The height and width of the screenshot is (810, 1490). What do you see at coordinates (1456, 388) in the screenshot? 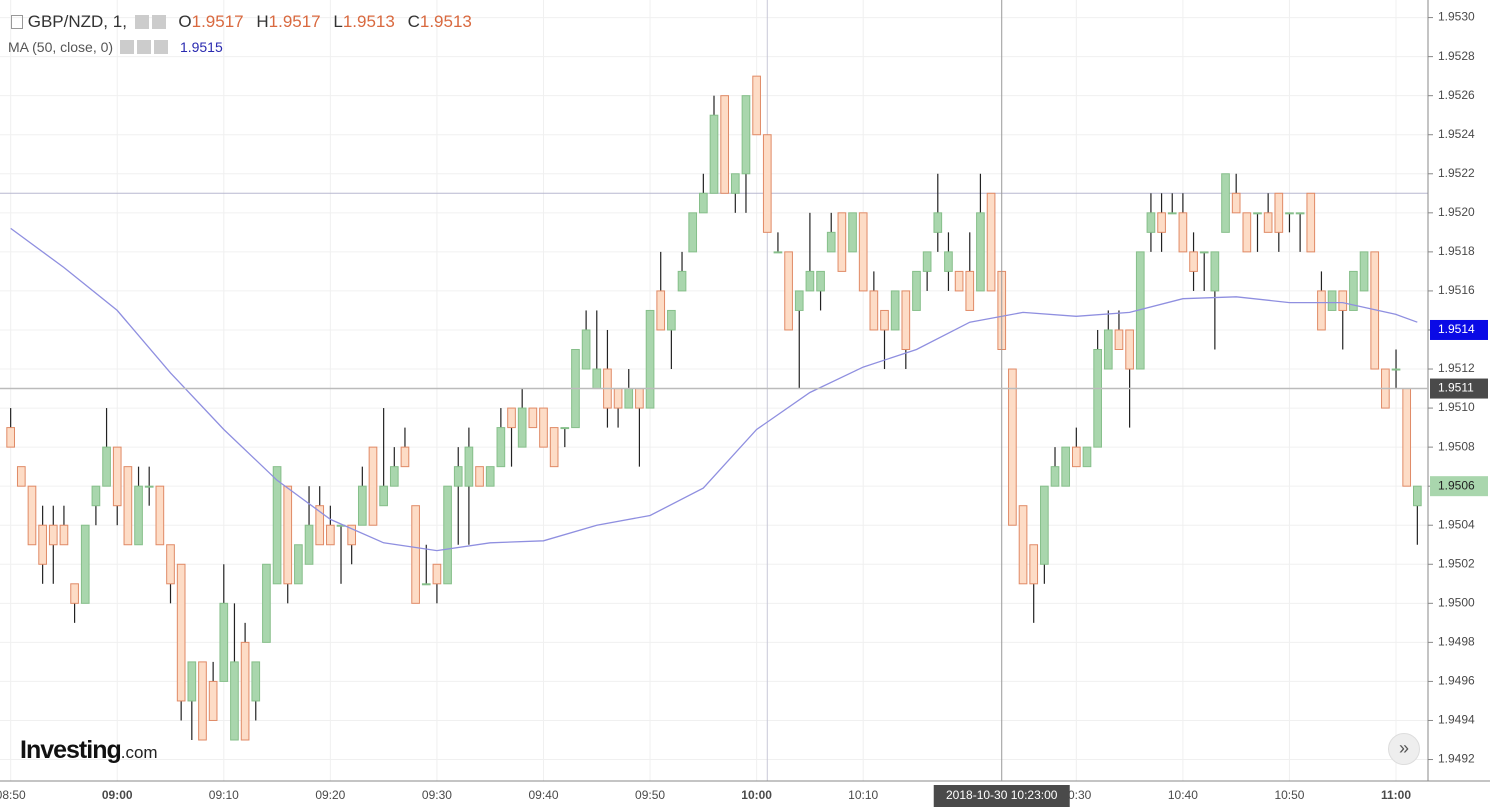
I see `crosshair-y-label: 1.9511` at bounding box center [1456, 388].